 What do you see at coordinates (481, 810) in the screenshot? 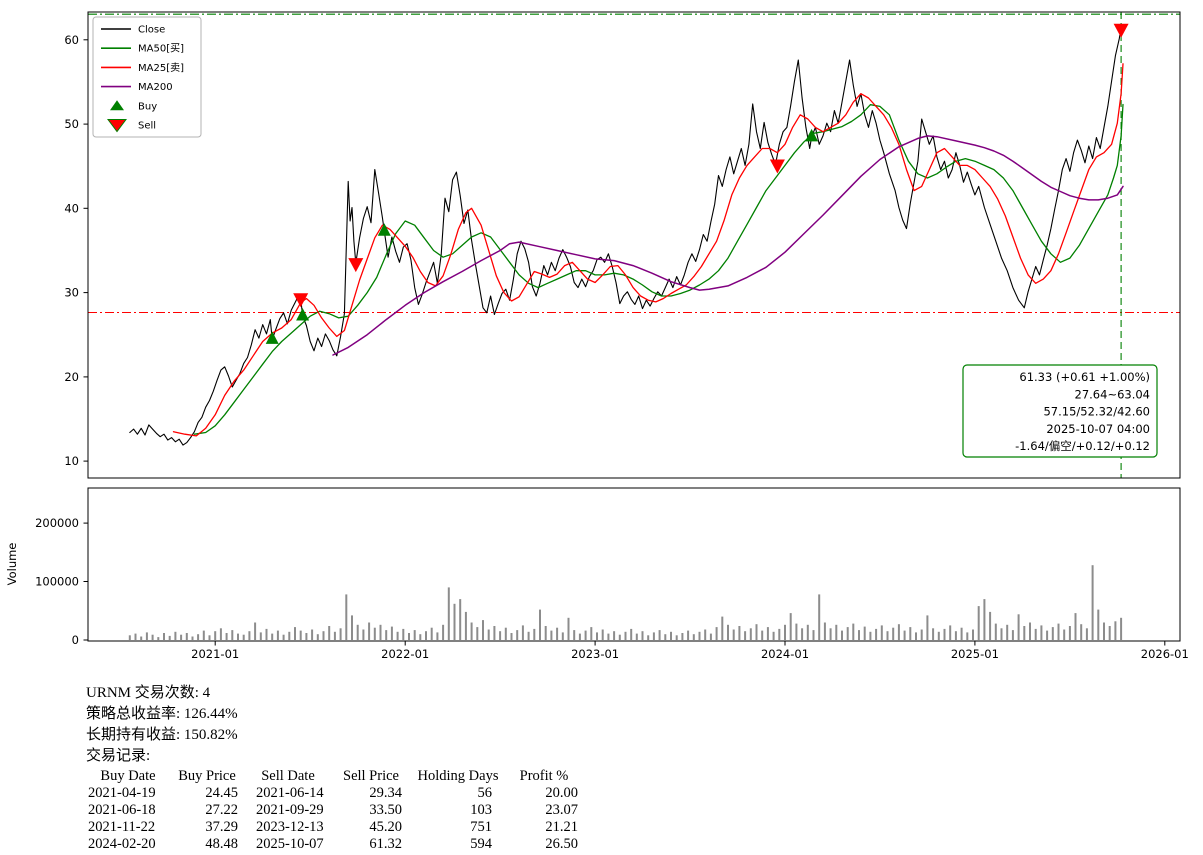
I see `holding-days: 103` at bounding box center [481, 810].